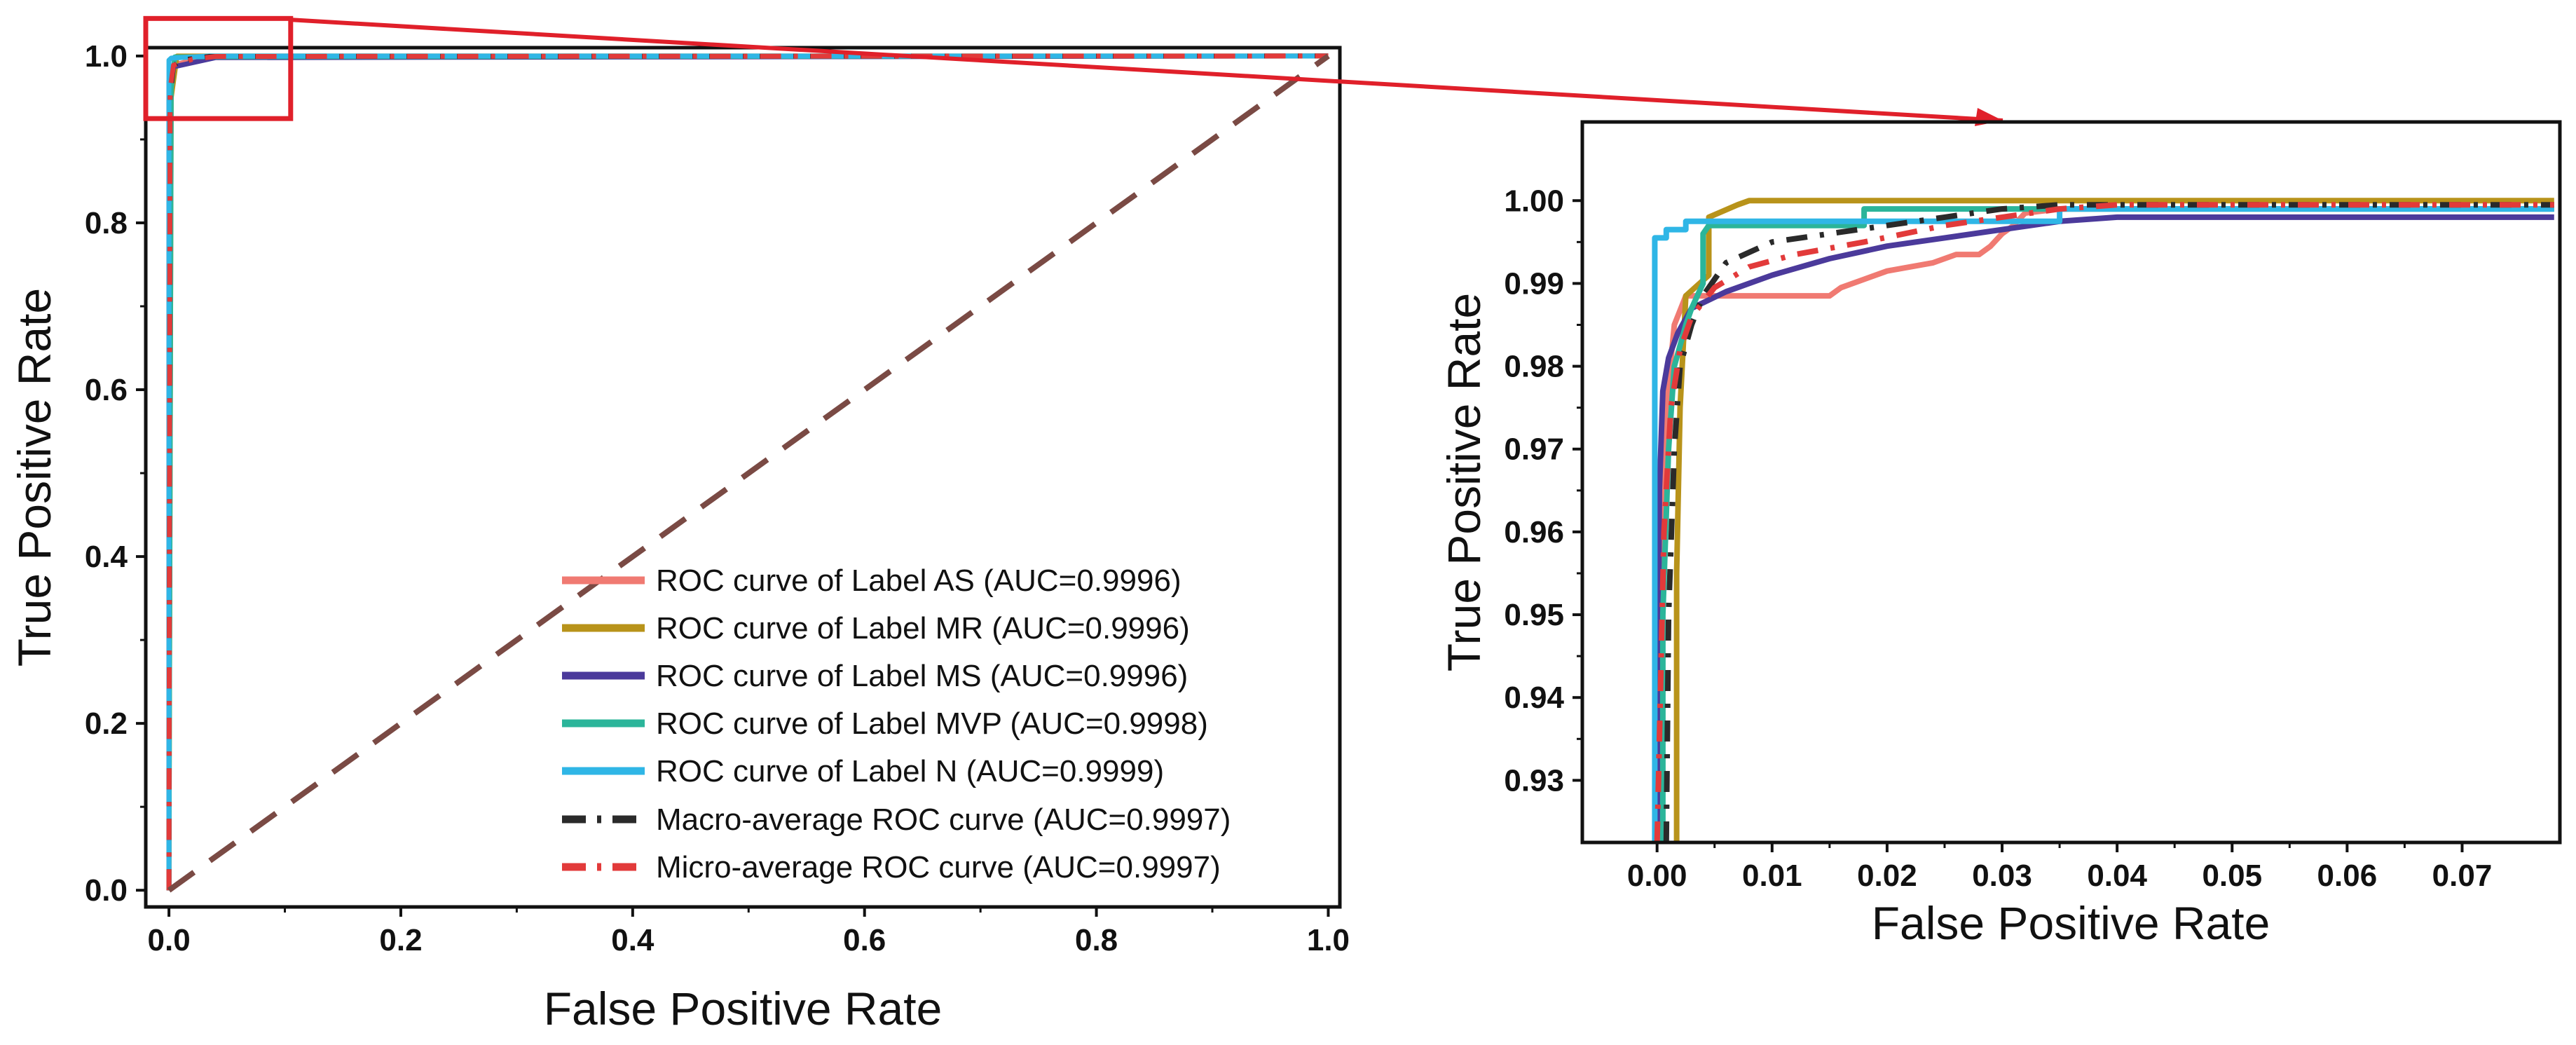 This screenshot has height=1045, width=2576. I want to click on legend-label-mvp: ROC curve of Label MVP (AUC=0.9998), so click(932, 723).